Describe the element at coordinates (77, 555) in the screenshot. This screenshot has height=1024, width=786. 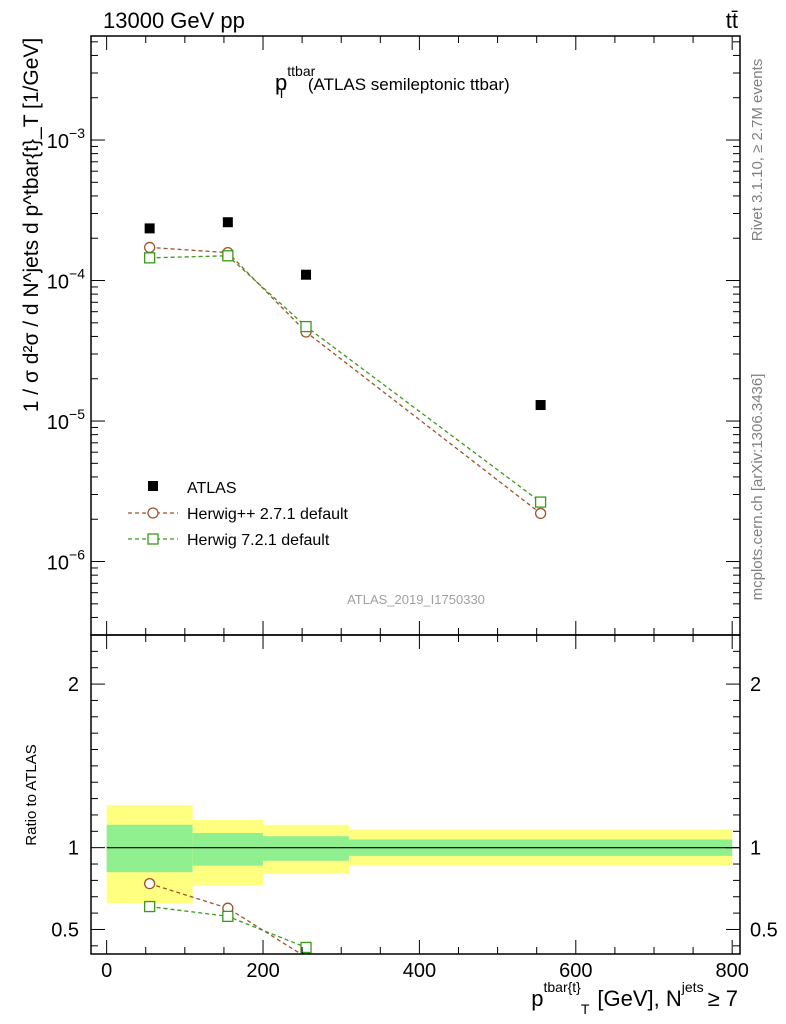
I see `tick-exp: −6` at that location.